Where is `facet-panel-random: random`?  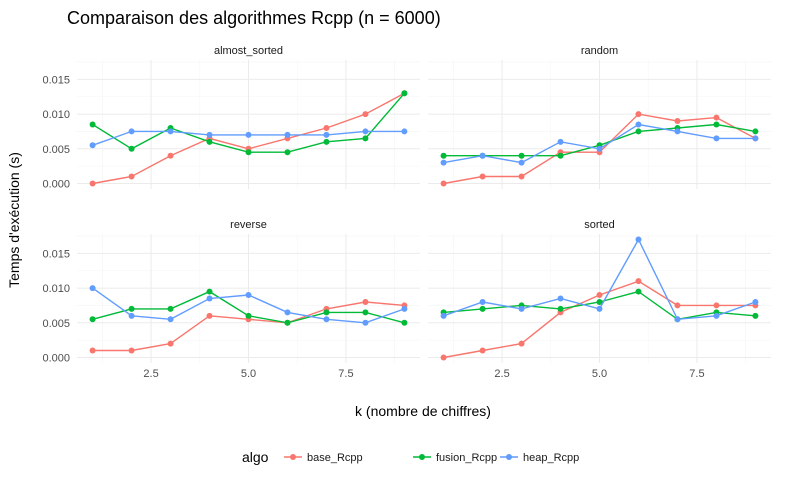
facet-panel-random: random is located at coordinates (599, 117).